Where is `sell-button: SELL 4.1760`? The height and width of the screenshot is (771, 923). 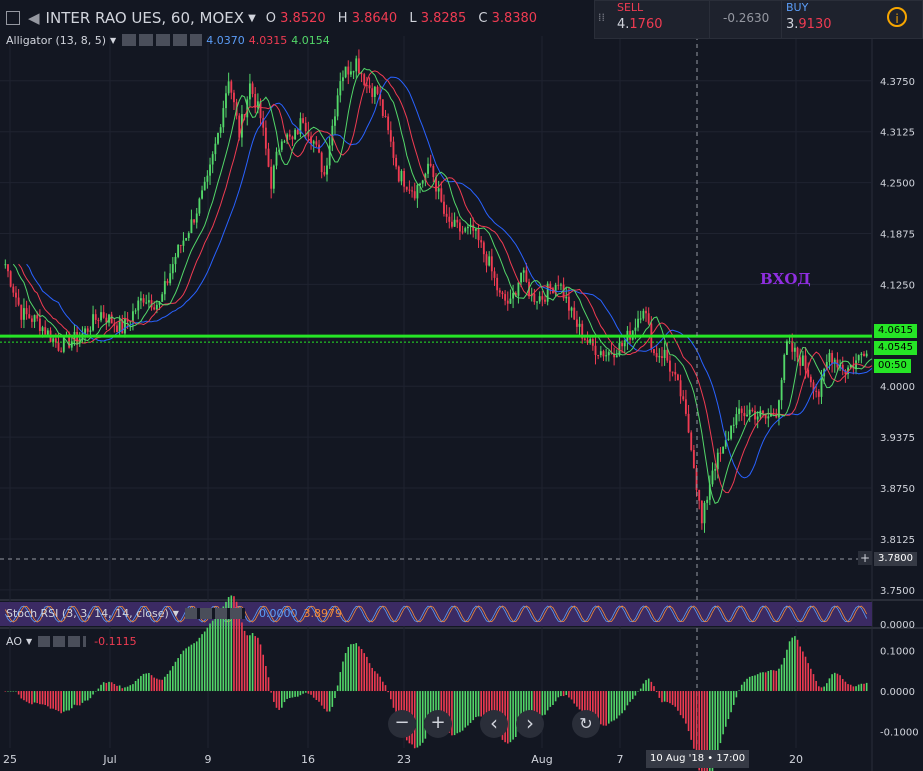
sell-button: SELL 4.1760 is located at coordinates (661, 19).